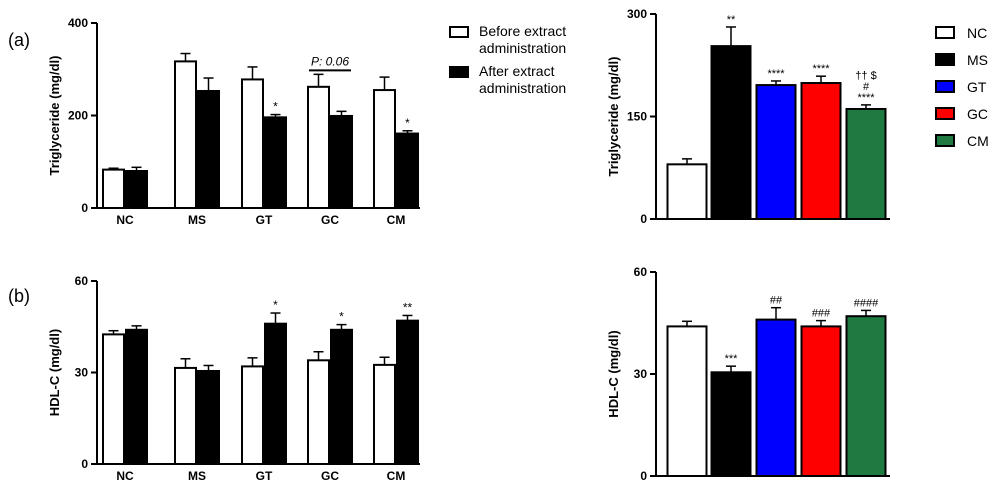 This screenshot has width=1000, height=489. Describe the element at coordinates (275, 107) in the screenshot. I see `a-left-sig-0: *` at that location.